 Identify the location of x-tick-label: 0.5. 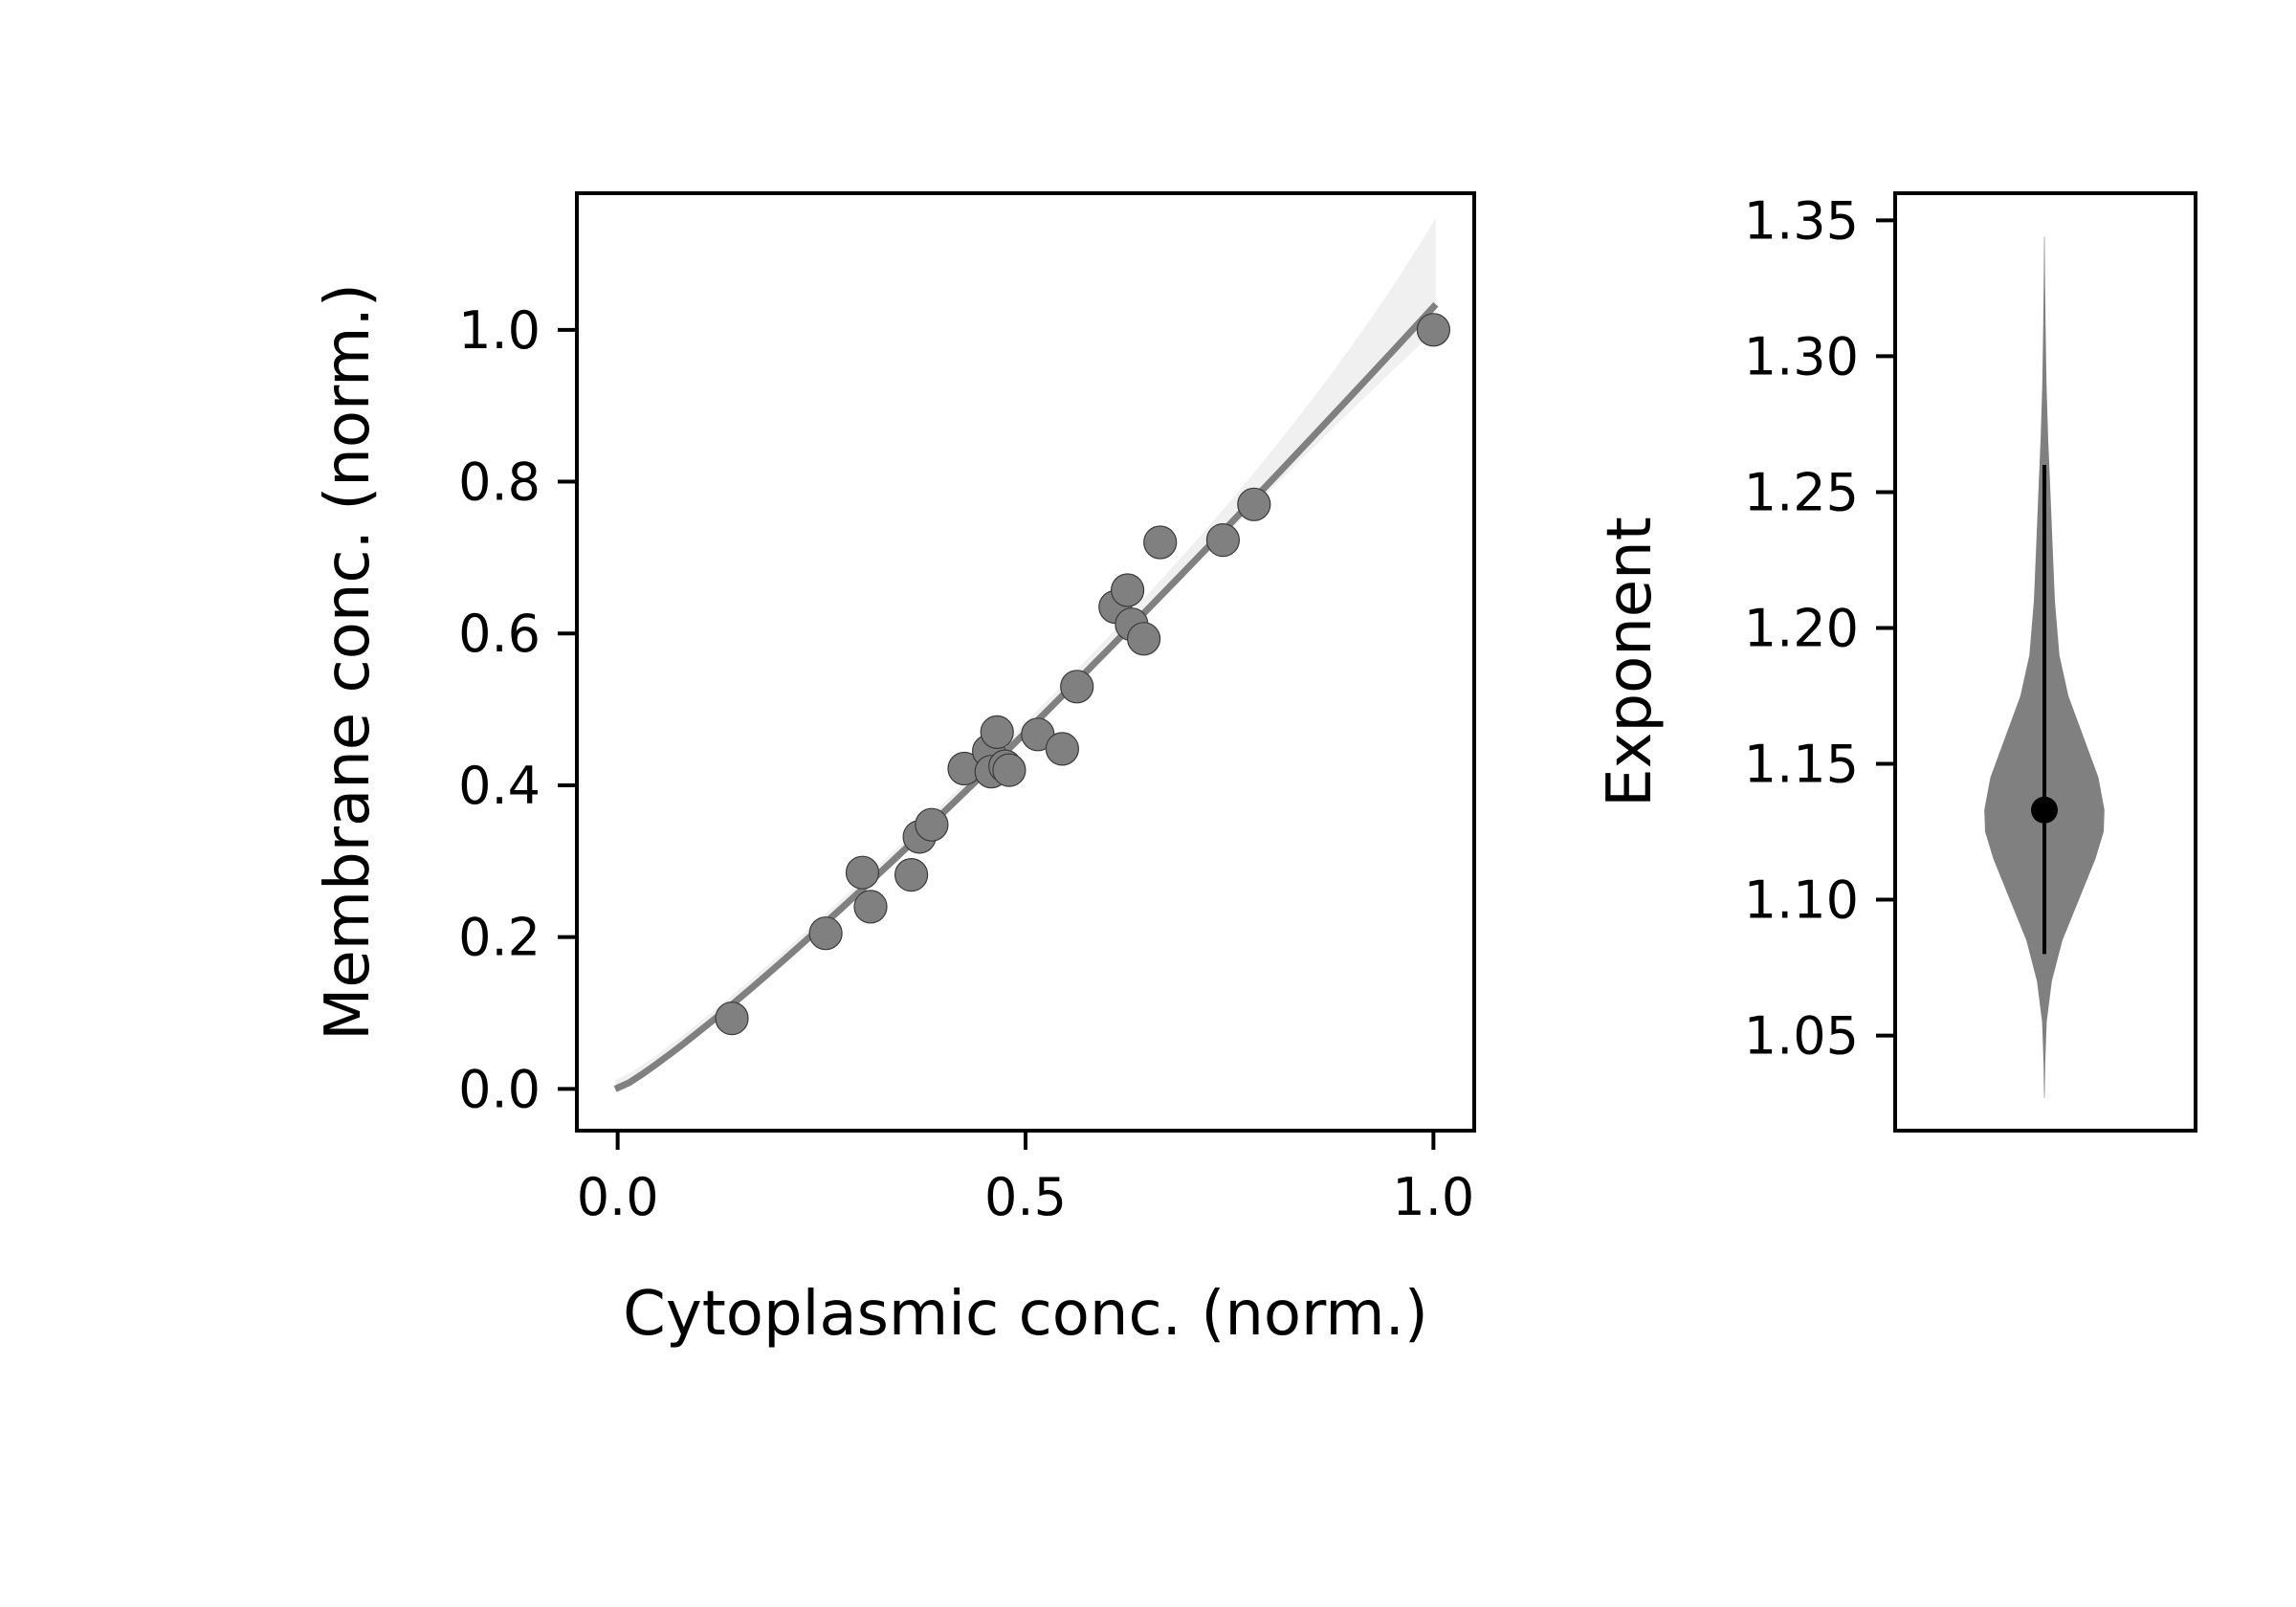
(1025, 1197).